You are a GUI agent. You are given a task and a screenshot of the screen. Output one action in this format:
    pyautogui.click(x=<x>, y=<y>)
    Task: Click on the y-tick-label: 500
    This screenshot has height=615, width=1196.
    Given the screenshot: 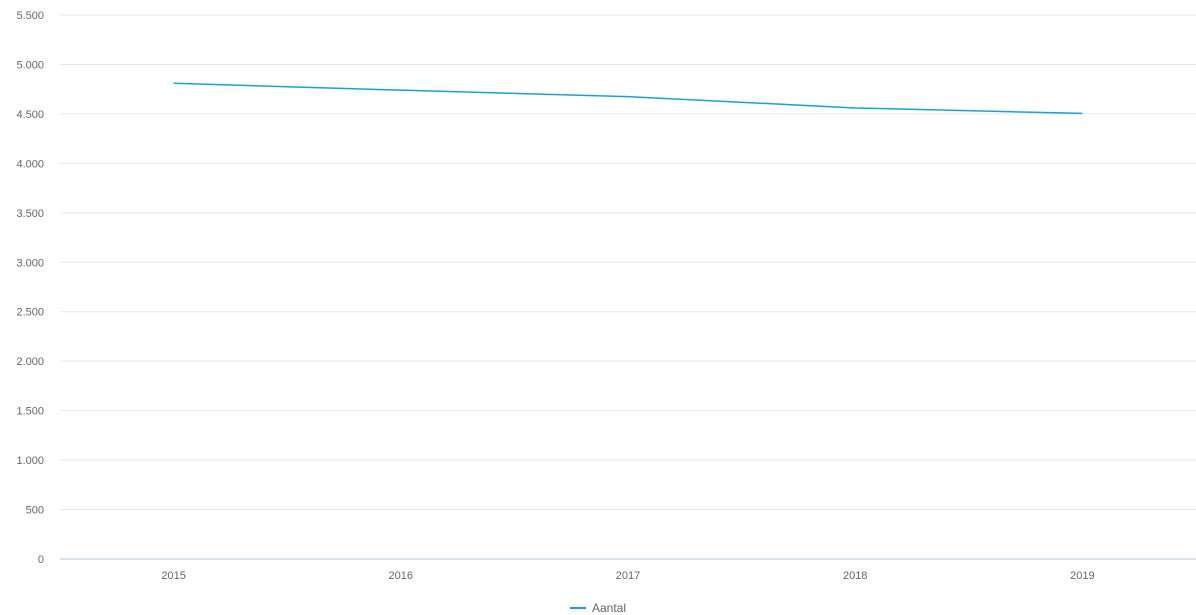 What is the action you would take?
    pyautogui.click(x=35, y=511)
    